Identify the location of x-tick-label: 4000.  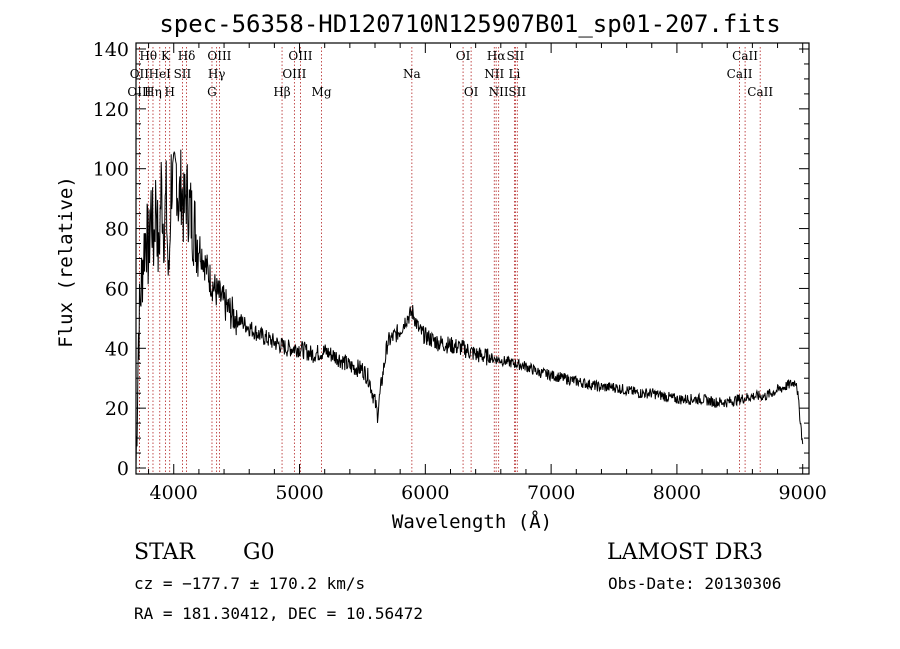
(174, 493).